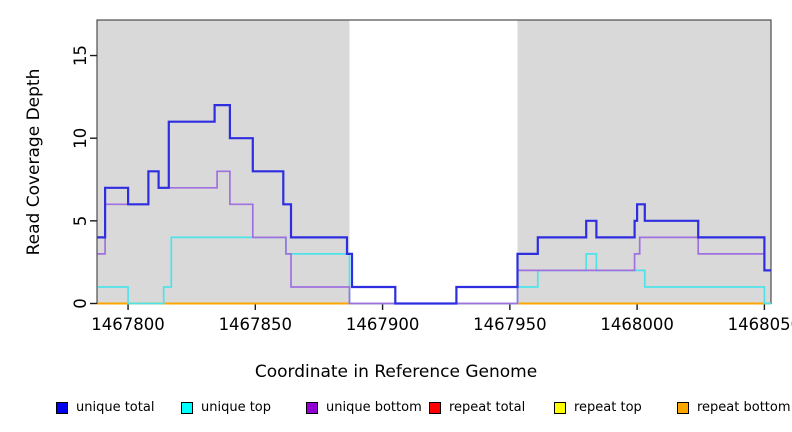 The width and height of the screenshot is (792, 432). What do you see at coordinates (80, 221) in the screenshot?
I see `y-tick-label: 5` at bounding box center [80, 221].